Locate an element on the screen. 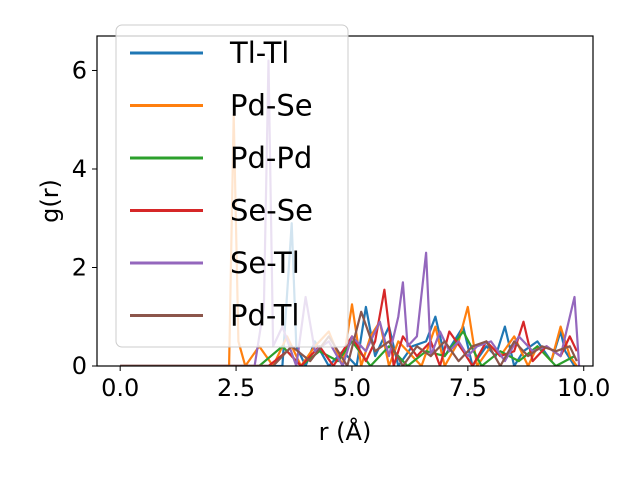 Image resolution: width=640 pixels, height=480 pixels. x-tick-label: 0.0 is located at coordinates (120, 388).